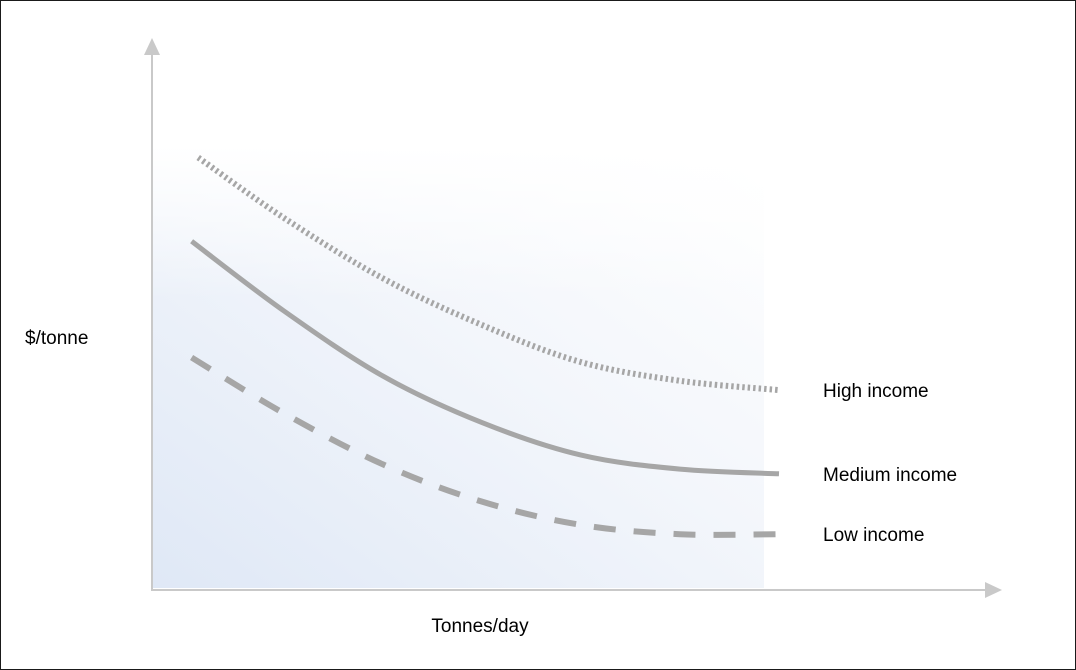  What do you see at coordinates (876, 391) in the screenshot?
I see `series-label-high-income: High income` at bounding box center [876, 391].